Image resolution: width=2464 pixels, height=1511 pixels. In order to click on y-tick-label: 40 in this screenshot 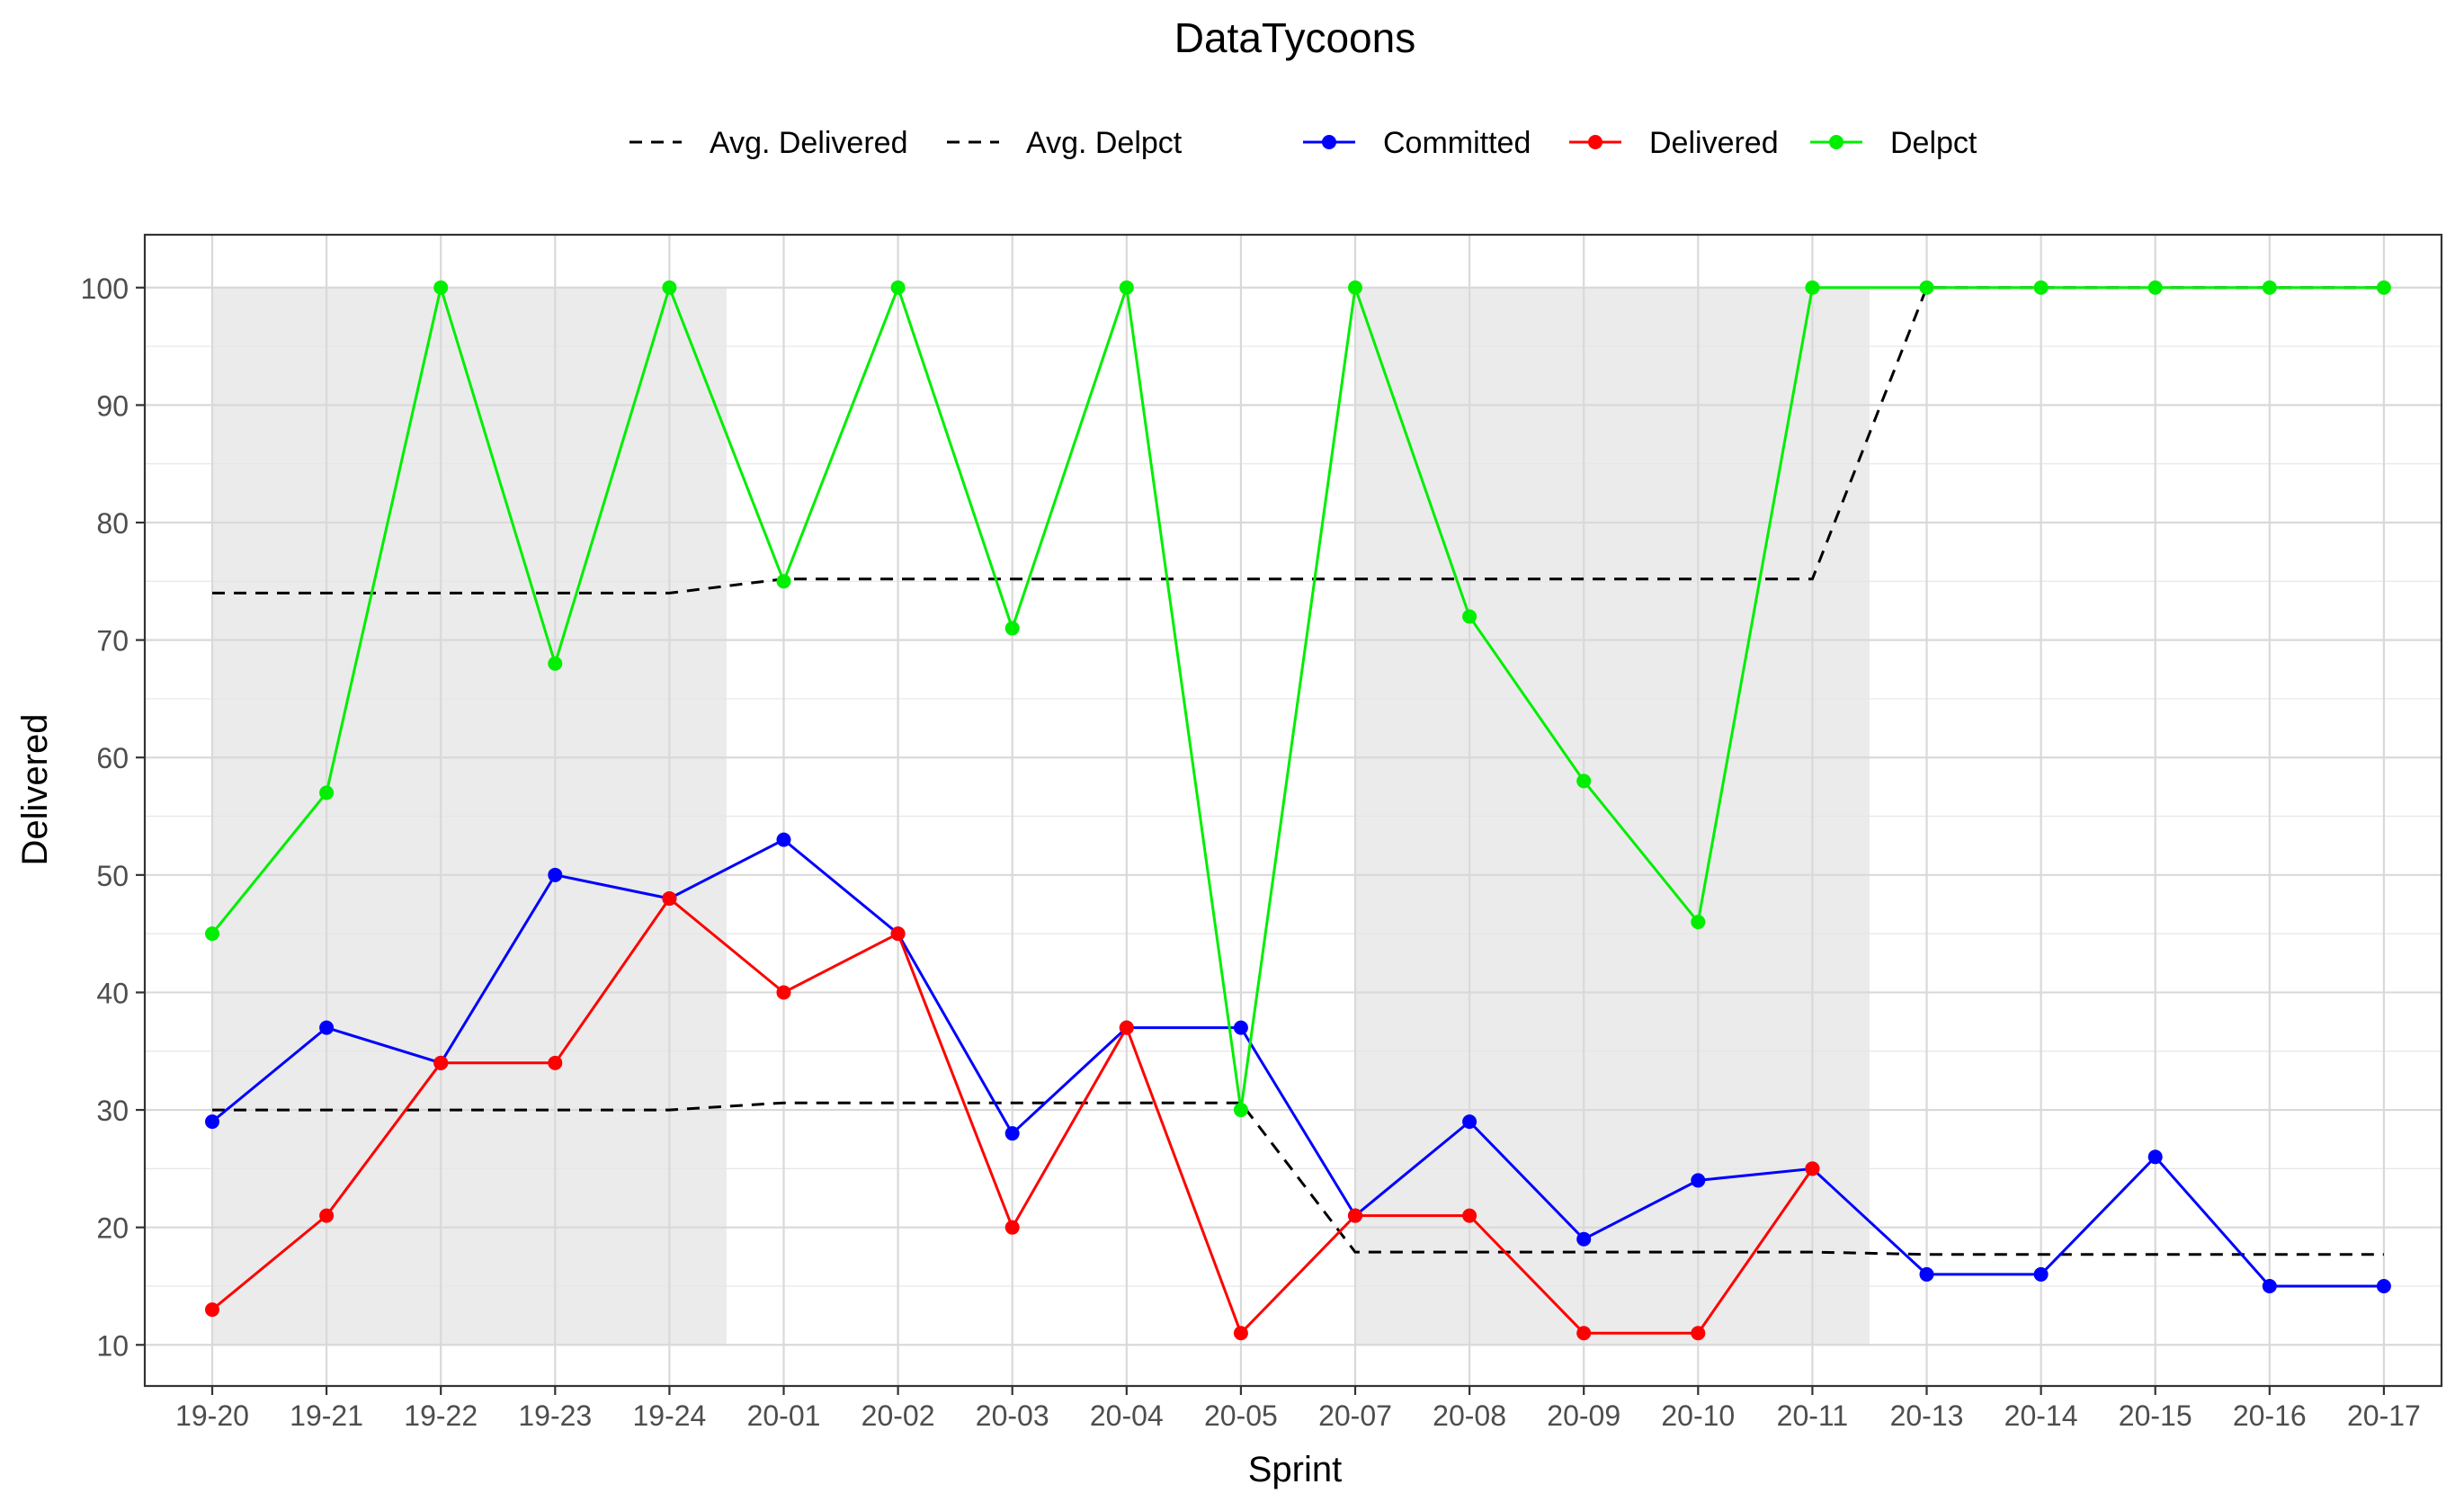, I will do `click(112, 993)`.